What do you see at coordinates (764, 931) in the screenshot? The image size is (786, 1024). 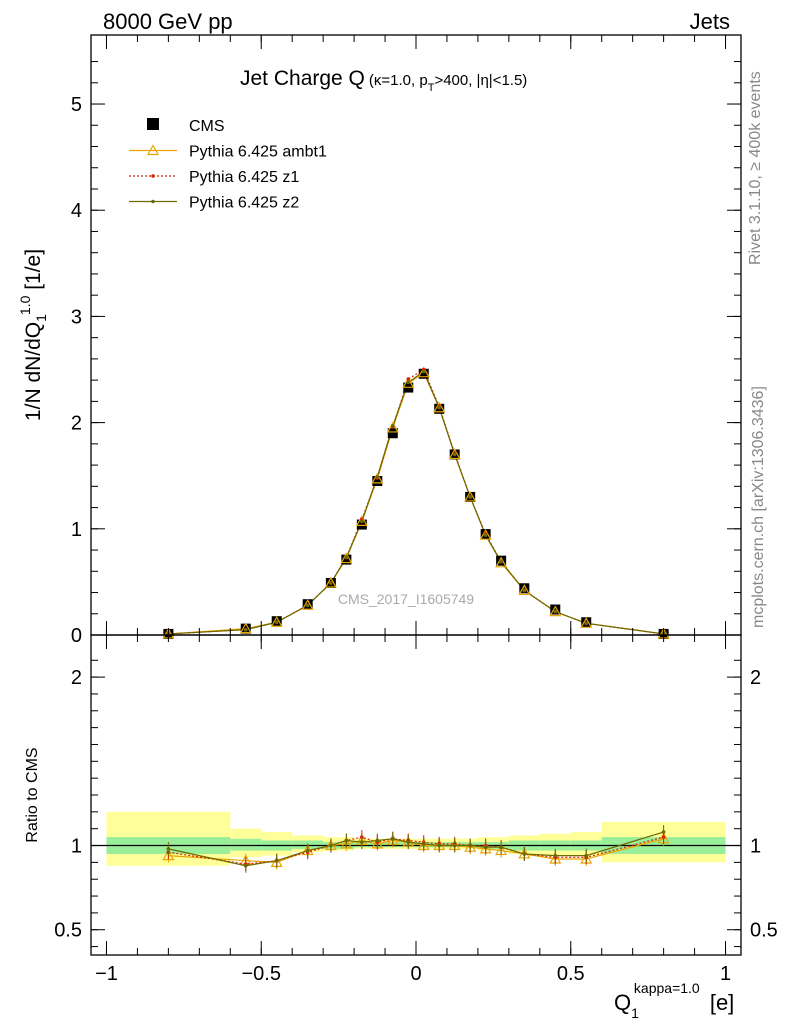 I see `y-tick-label-right: 0.5` at bounding box center [764, 931].